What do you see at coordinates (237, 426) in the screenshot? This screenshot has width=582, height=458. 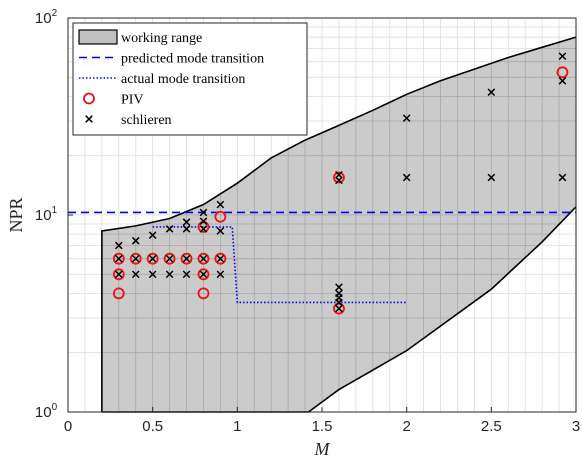 I see `x-tick-label: 1` at bounding box center [237, 426].